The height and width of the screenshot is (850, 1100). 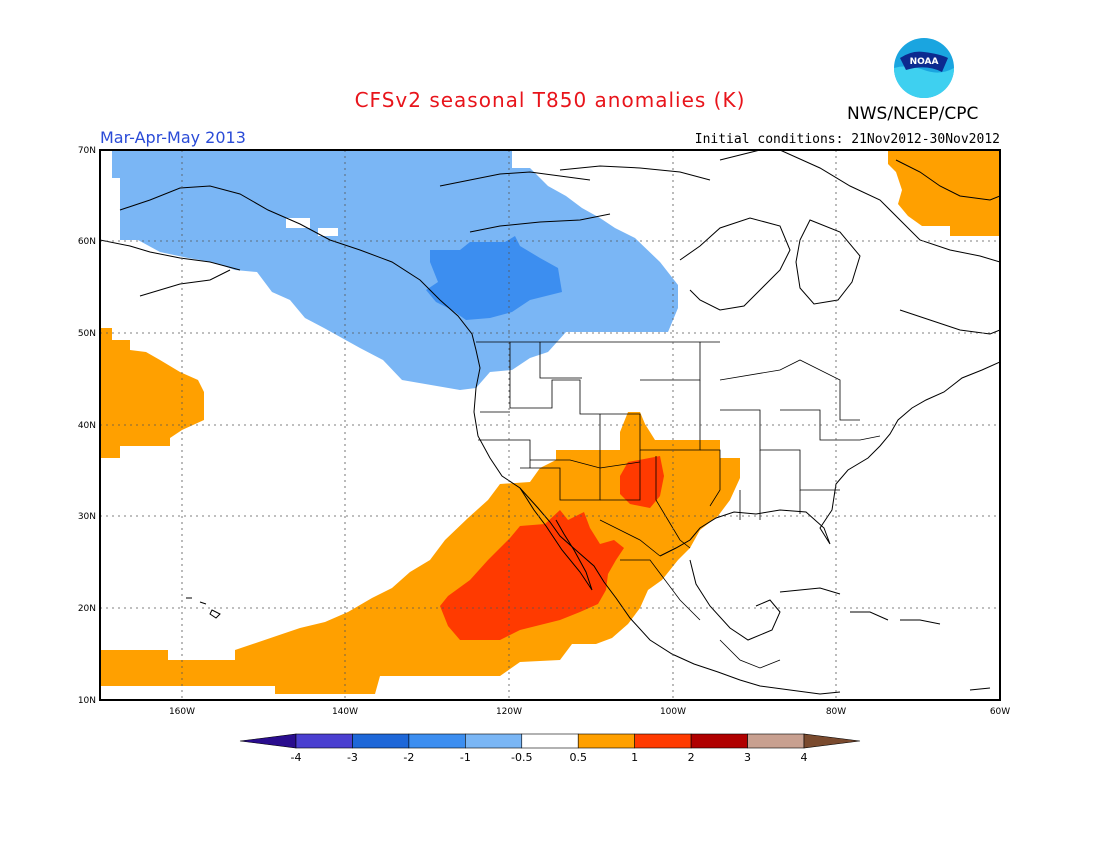 I want to click on lon-label: 100W, so click(x=673, y=712).